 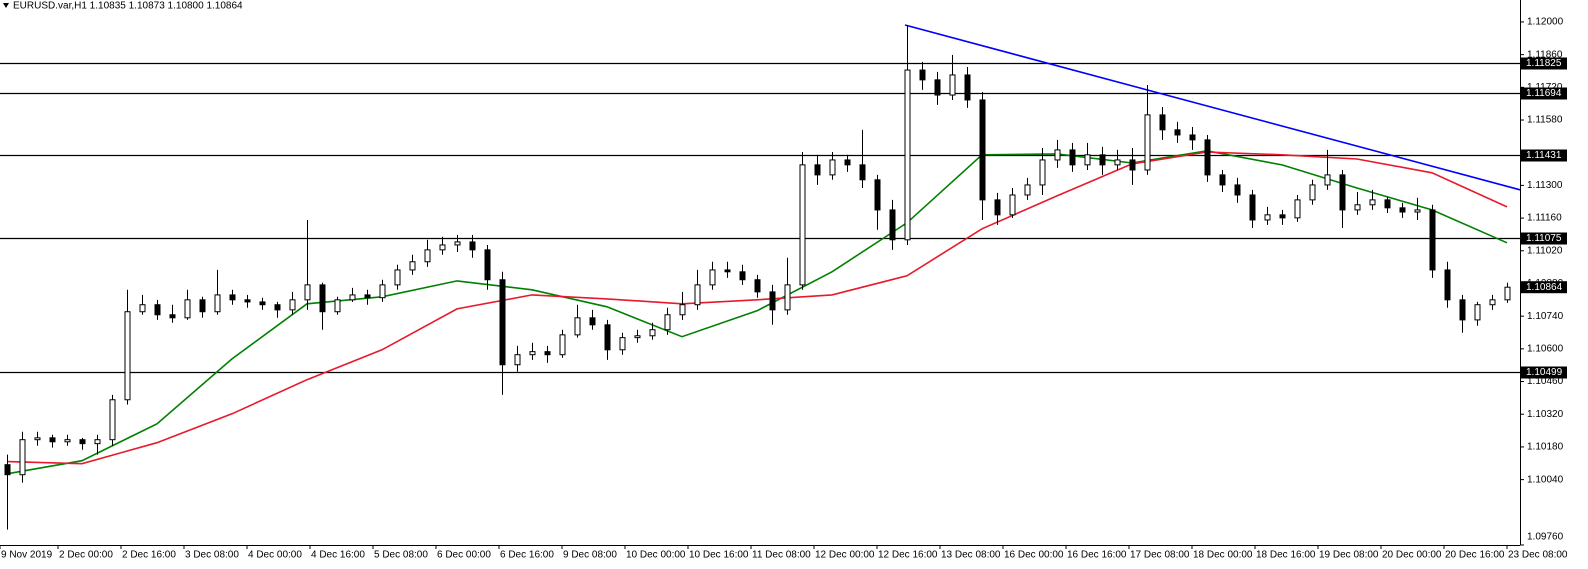 I want to click on indicator-line, so click(x=1212, y=107).